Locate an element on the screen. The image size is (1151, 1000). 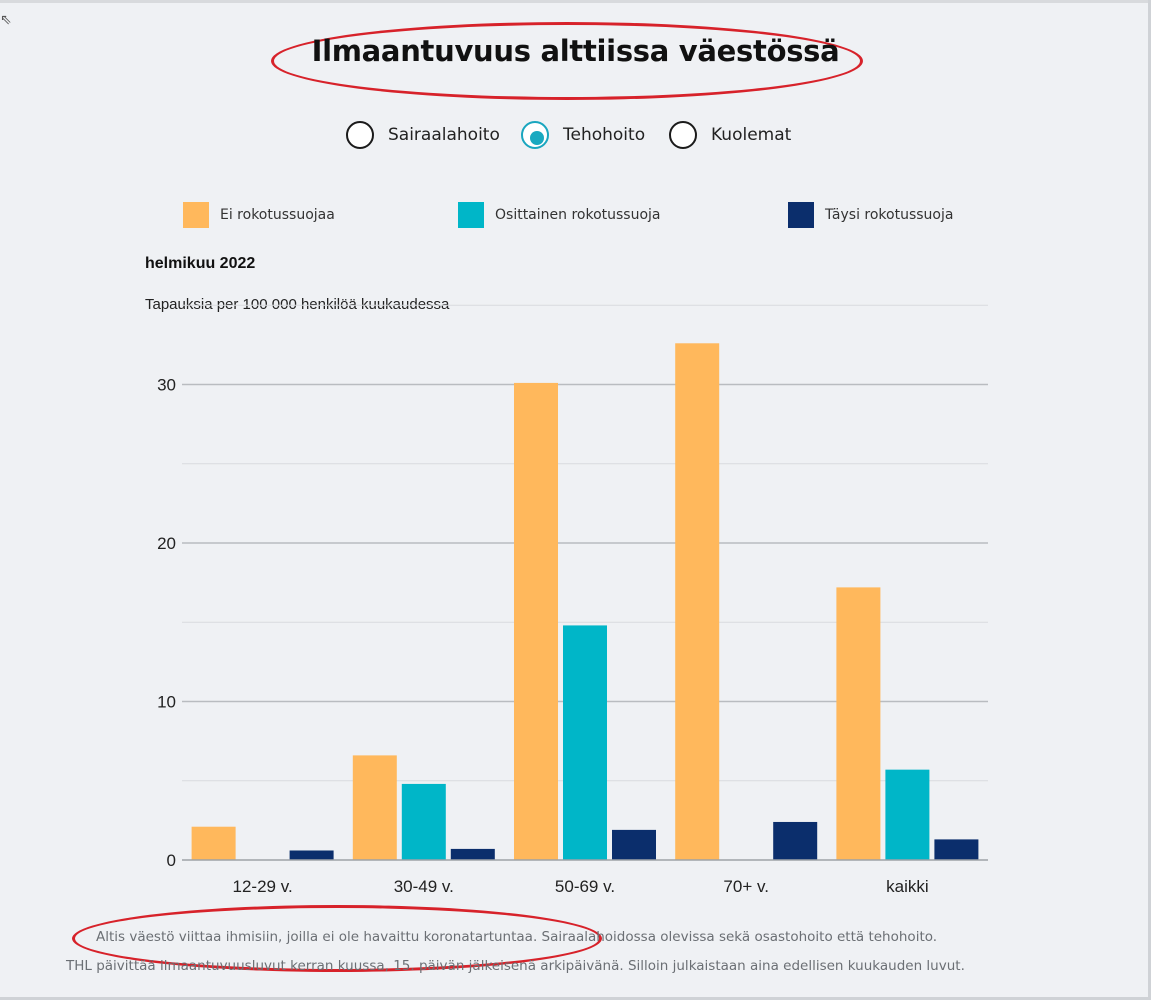
legend-label: Ei rokotussuojaa is located at coordinates (277, 215).